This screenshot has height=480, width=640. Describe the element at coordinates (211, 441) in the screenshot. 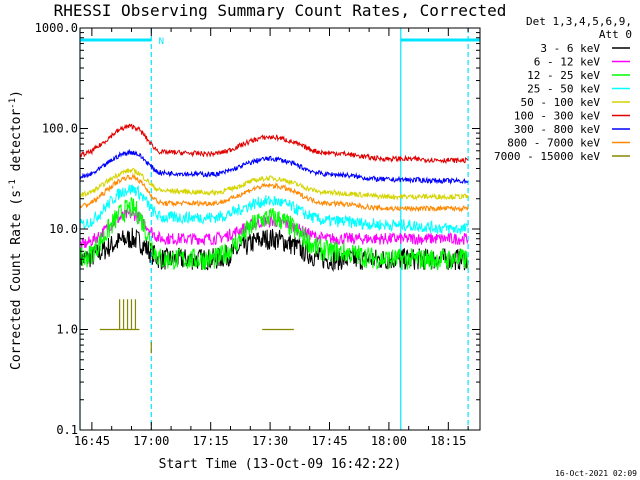

I see `x-tick-label: 17:15` at that location.